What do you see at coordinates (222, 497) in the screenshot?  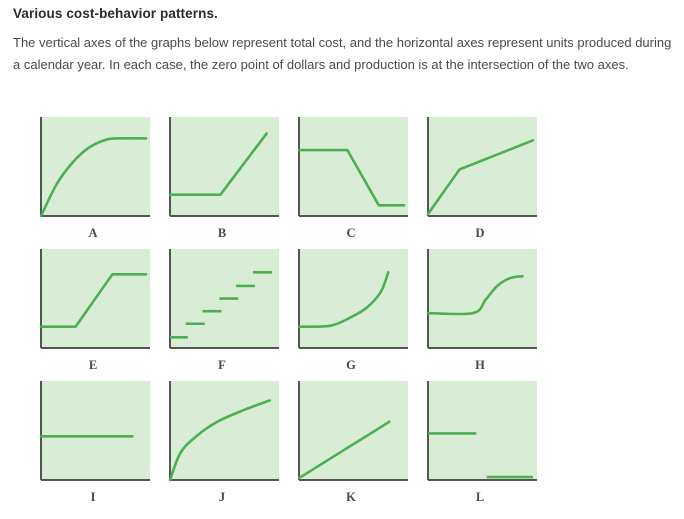 I see `graph-label-j: J` at bounding box center [222, 497].